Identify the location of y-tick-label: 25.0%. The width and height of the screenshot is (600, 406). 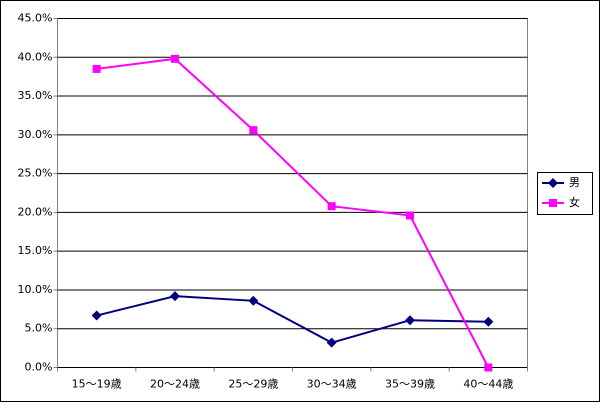
(35, 173).